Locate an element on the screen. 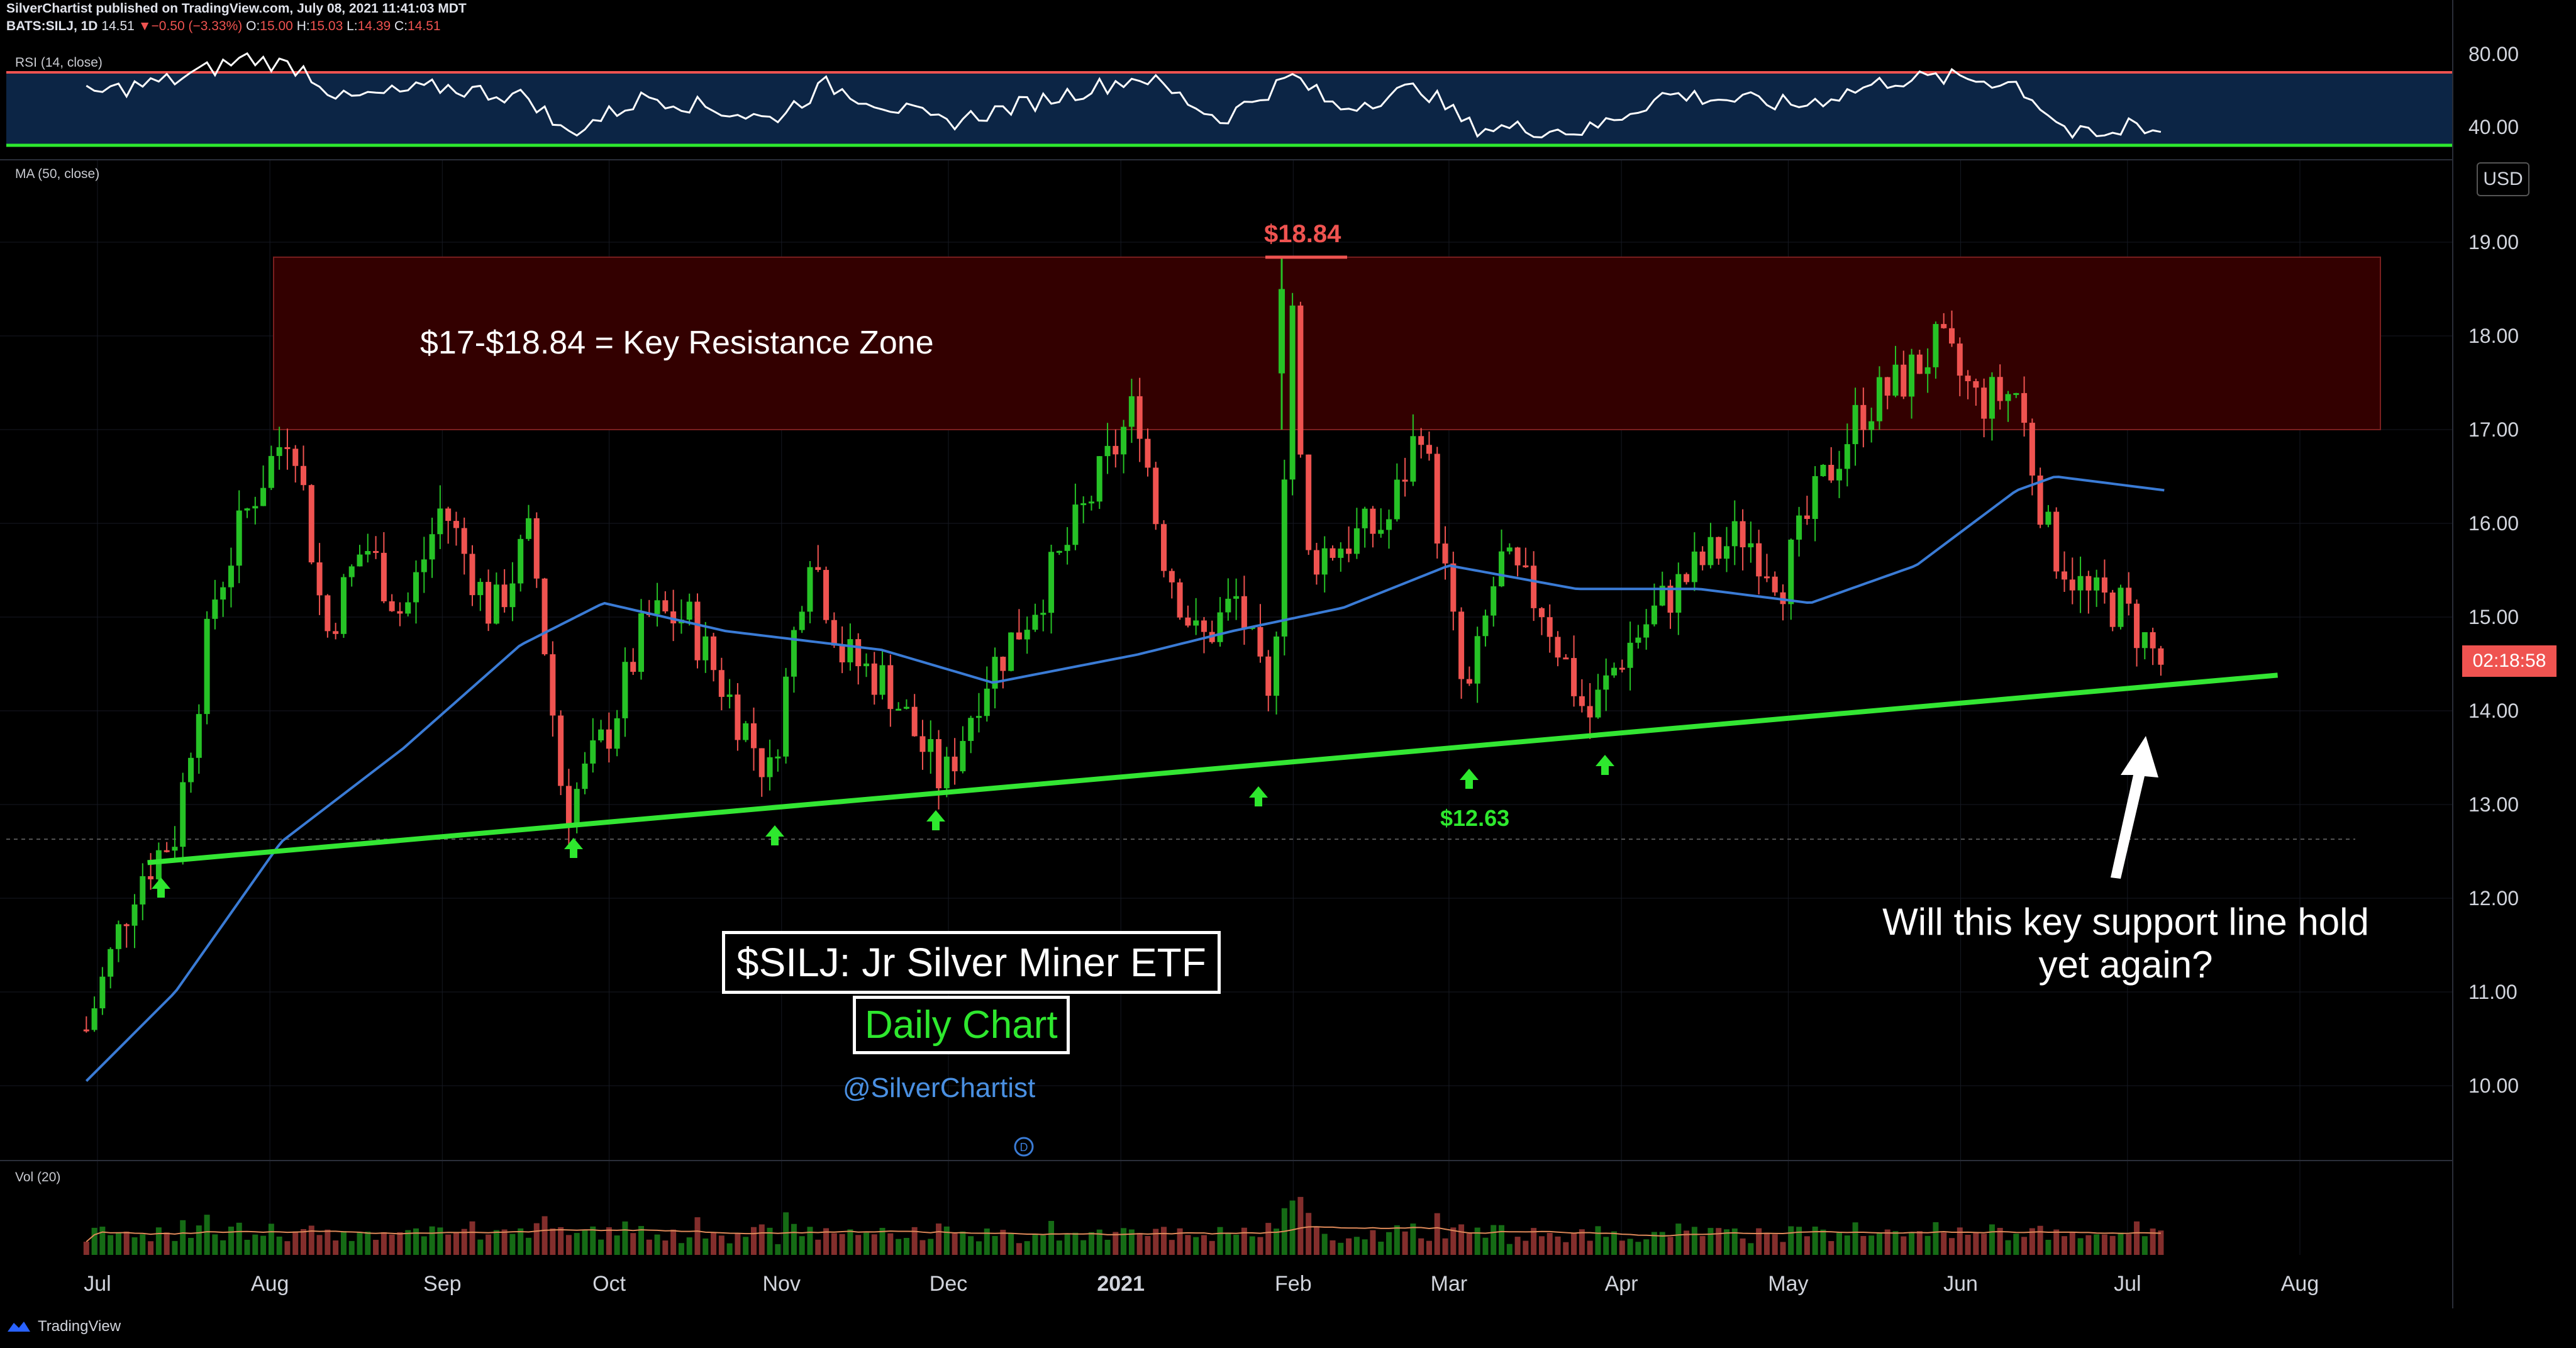 This screenshot has height=1348, width=2576. footer-brand: TradingView is located at coordinates (63, 1326).